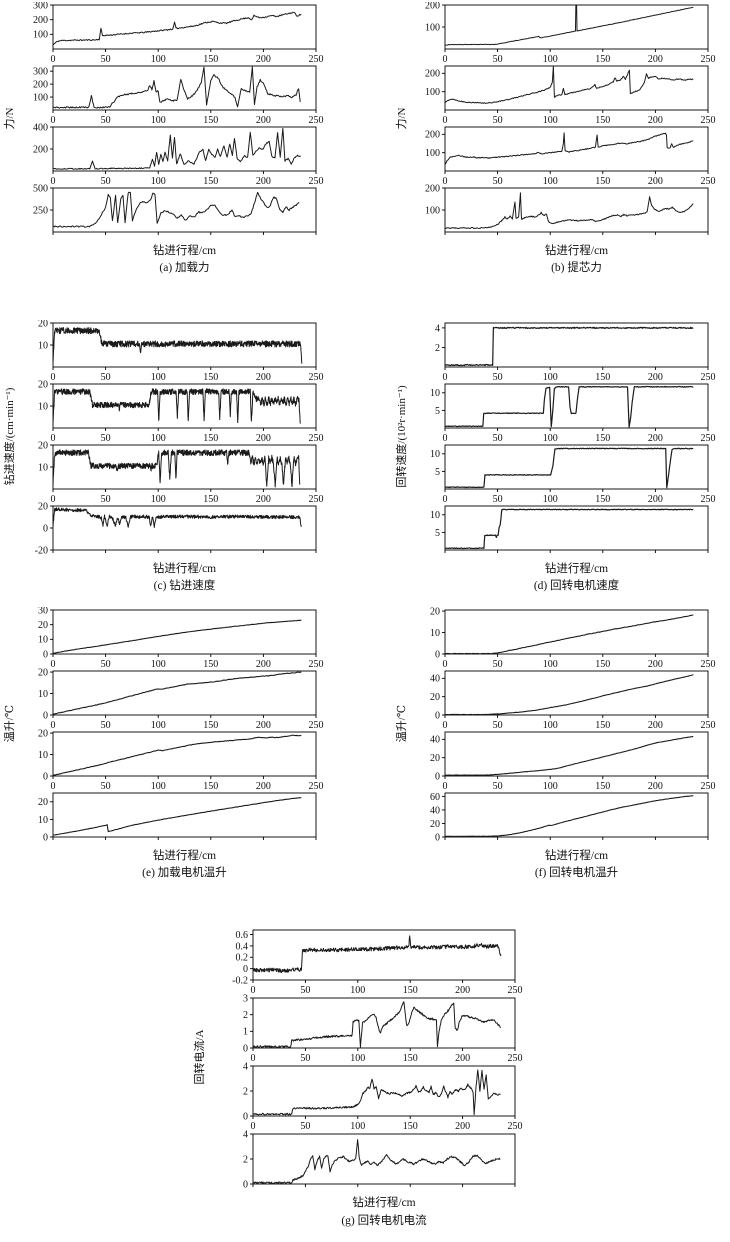  I want to click on panel-e-xlabel: 钻进行程/cm, so click(184, 856).